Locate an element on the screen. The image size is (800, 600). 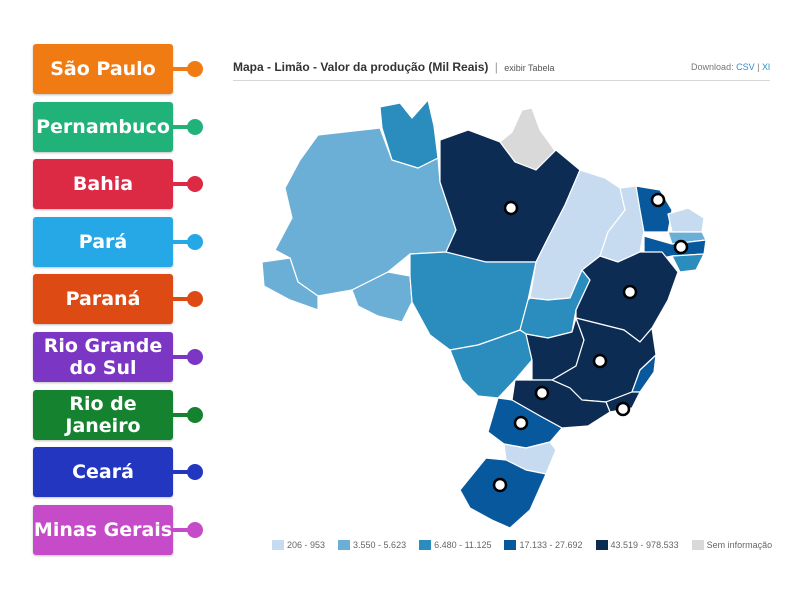
legend-item: 3.550 - 5.623 is located at coordinates (372, 545).